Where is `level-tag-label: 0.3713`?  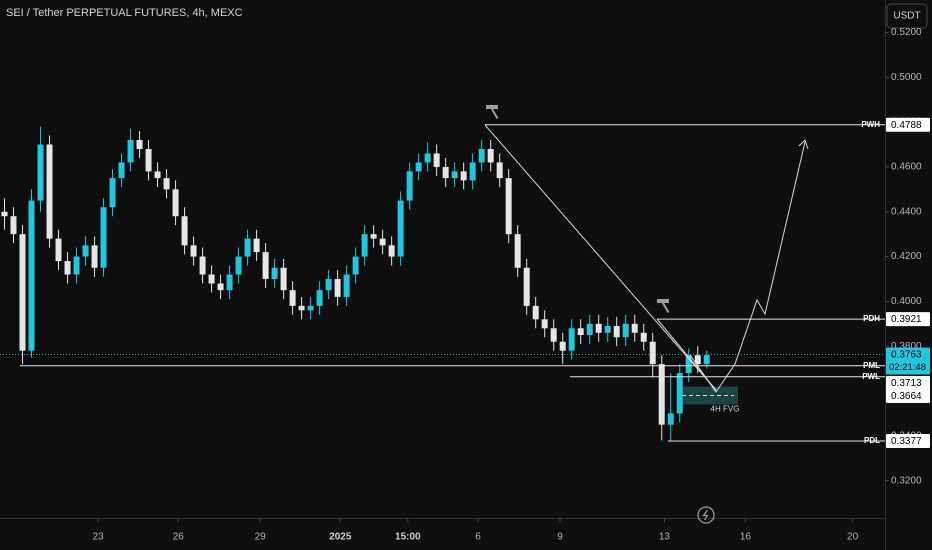
level-tag-label: 0.3713 is located at coordinates (906, 383).